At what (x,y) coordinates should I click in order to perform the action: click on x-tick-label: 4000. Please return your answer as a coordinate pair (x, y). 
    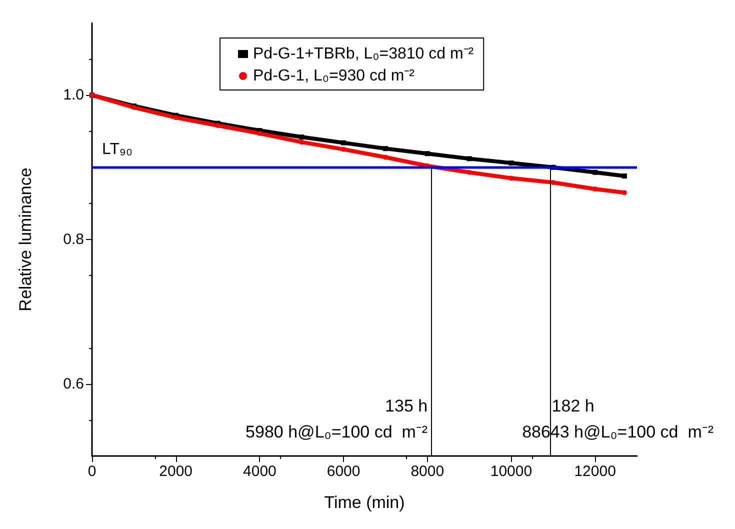
    Looking at the image, I should click on (259, 471).